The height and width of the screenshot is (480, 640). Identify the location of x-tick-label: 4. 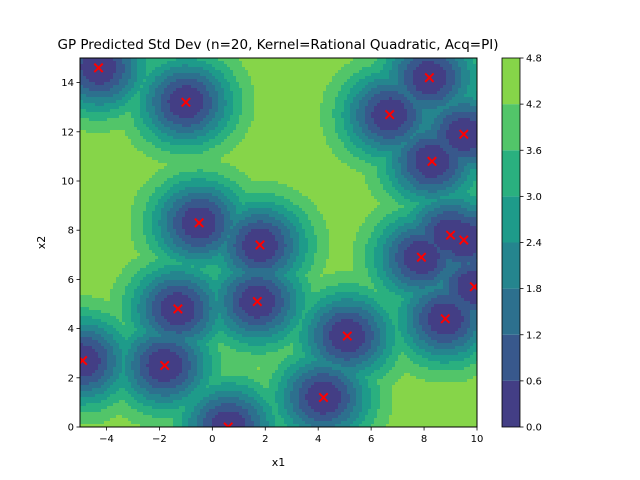
(318, 439).